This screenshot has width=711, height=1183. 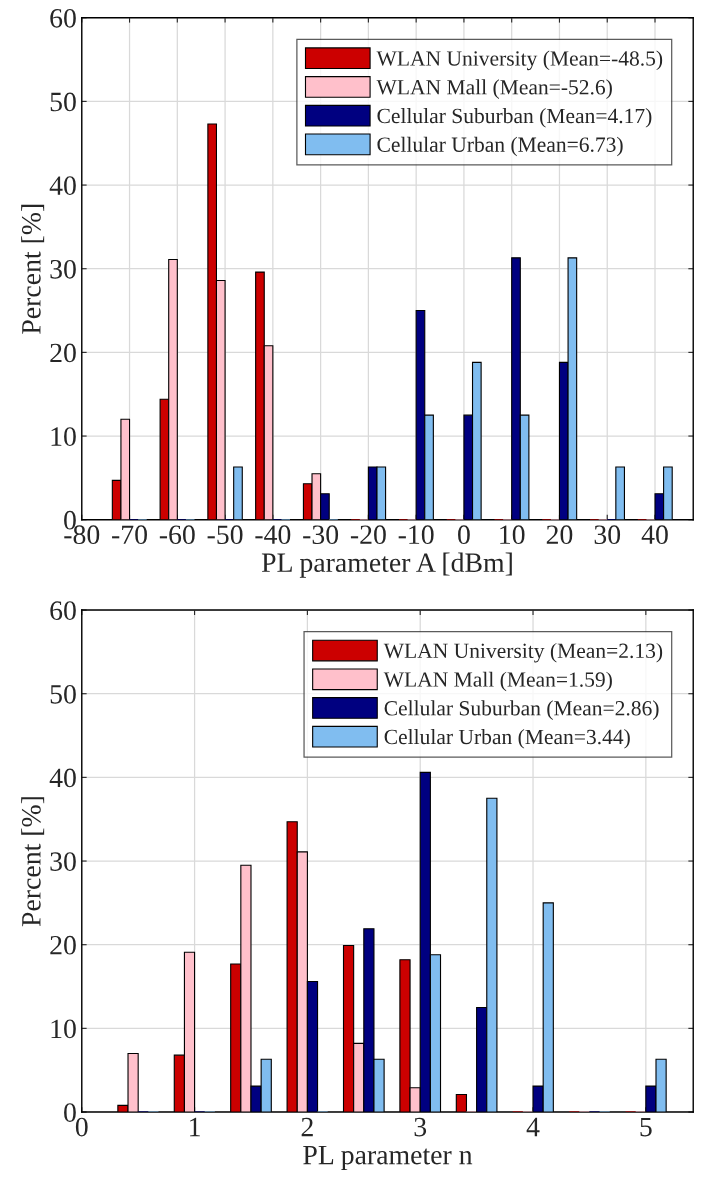 What do you see at coordinates (523, 652) in the screenshot?
I see `legend-label: WLAN University (Mean=2.13)` at bounding box center [523, 652].